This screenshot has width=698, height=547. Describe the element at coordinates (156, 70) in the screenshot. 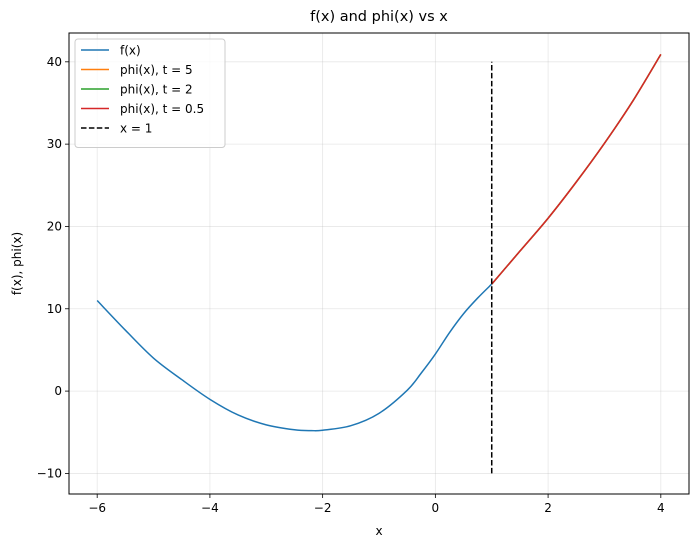

I see `legend-label: phi(x), t = 5` at that location.